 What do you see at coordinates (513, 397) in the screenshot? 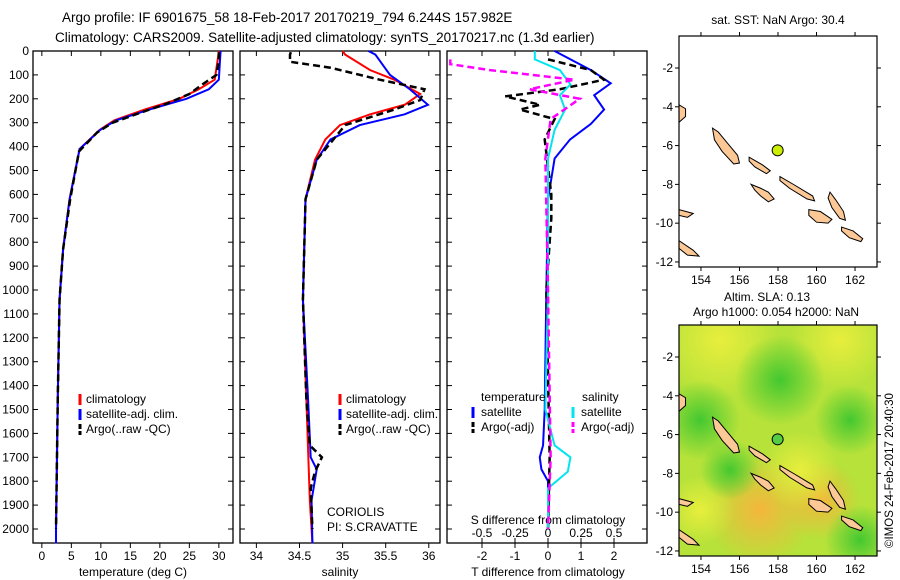
I see `legend-heading-temperature: temperature` at bounding box center [513, 397].